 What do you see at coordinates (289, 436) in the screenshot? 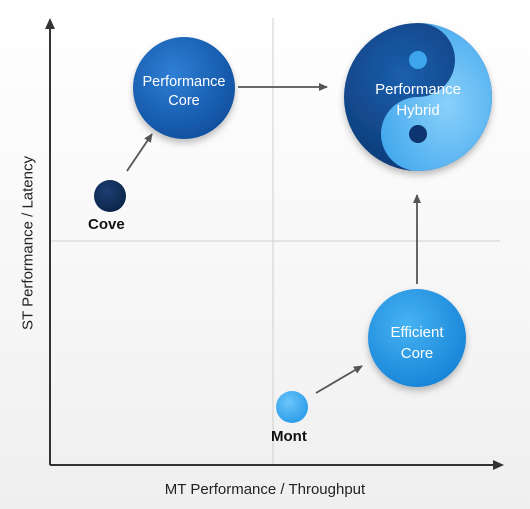
I see `mont-label: Mont` at bounding box center [289, 436].